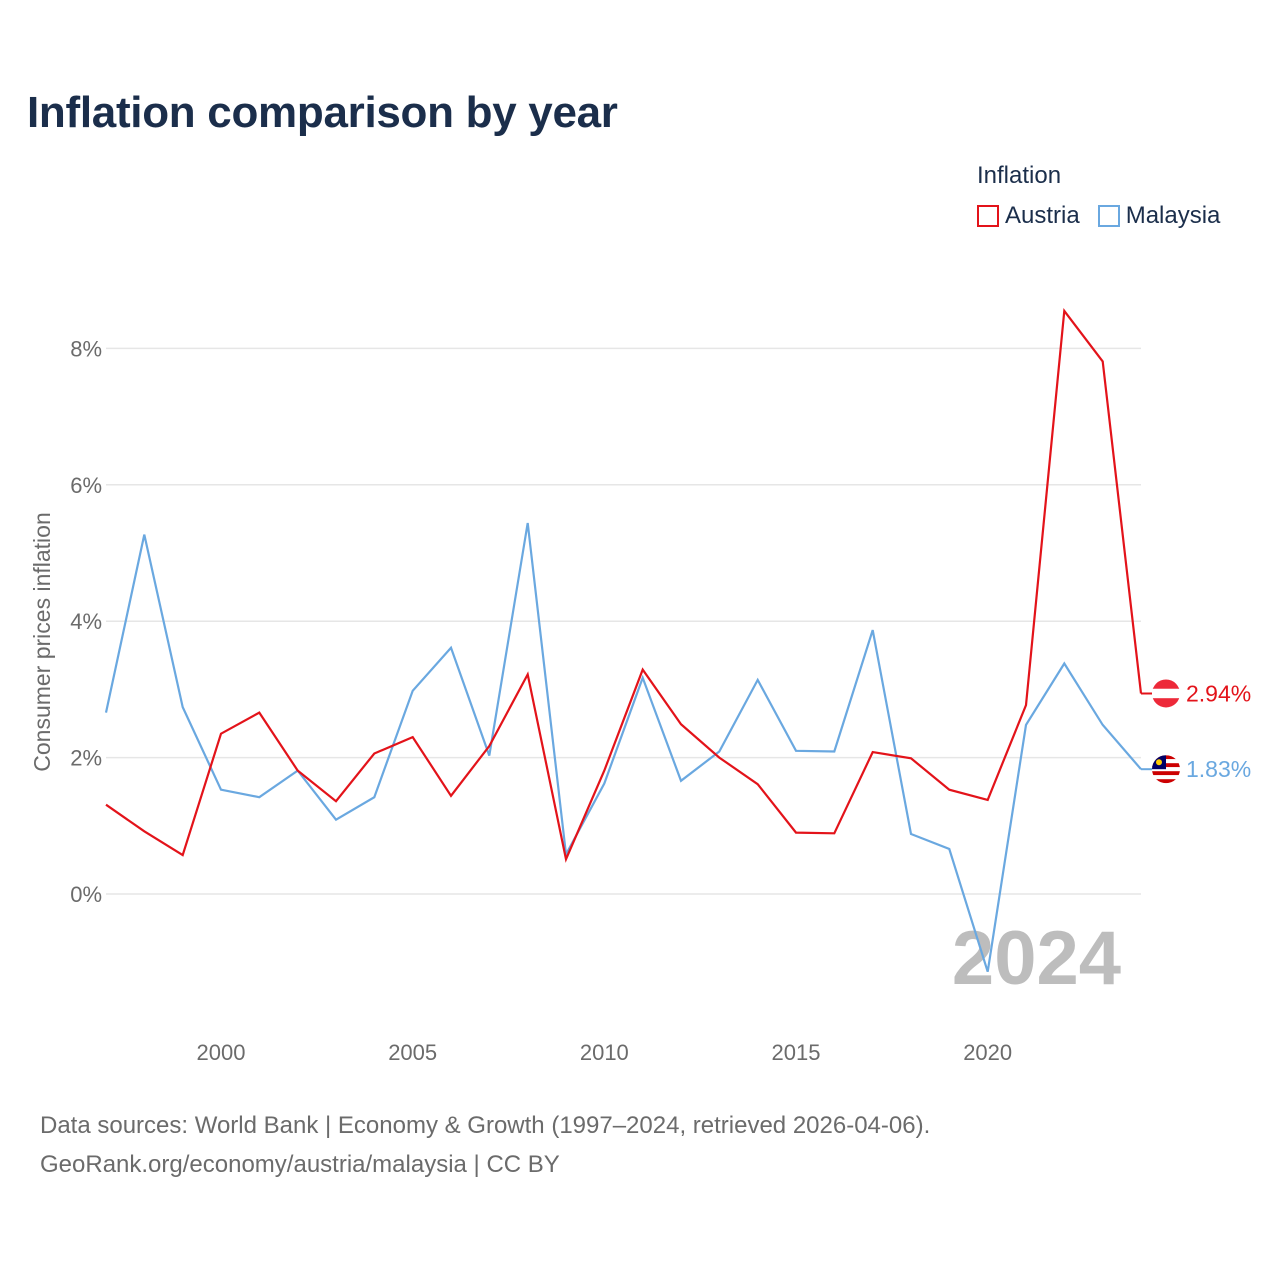  What do you see at coordinates (86, 621) in the screenshot?
I see `y-tick-label: 4%` at bounding box center [86, 621].